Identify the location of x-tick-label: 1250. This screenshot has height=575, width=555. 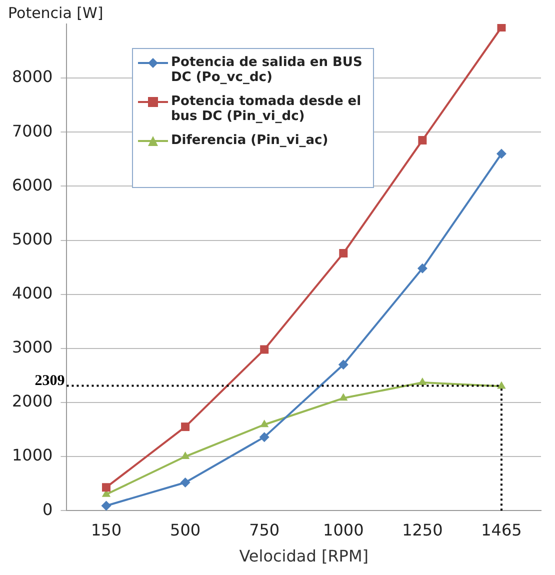
(422, 530).